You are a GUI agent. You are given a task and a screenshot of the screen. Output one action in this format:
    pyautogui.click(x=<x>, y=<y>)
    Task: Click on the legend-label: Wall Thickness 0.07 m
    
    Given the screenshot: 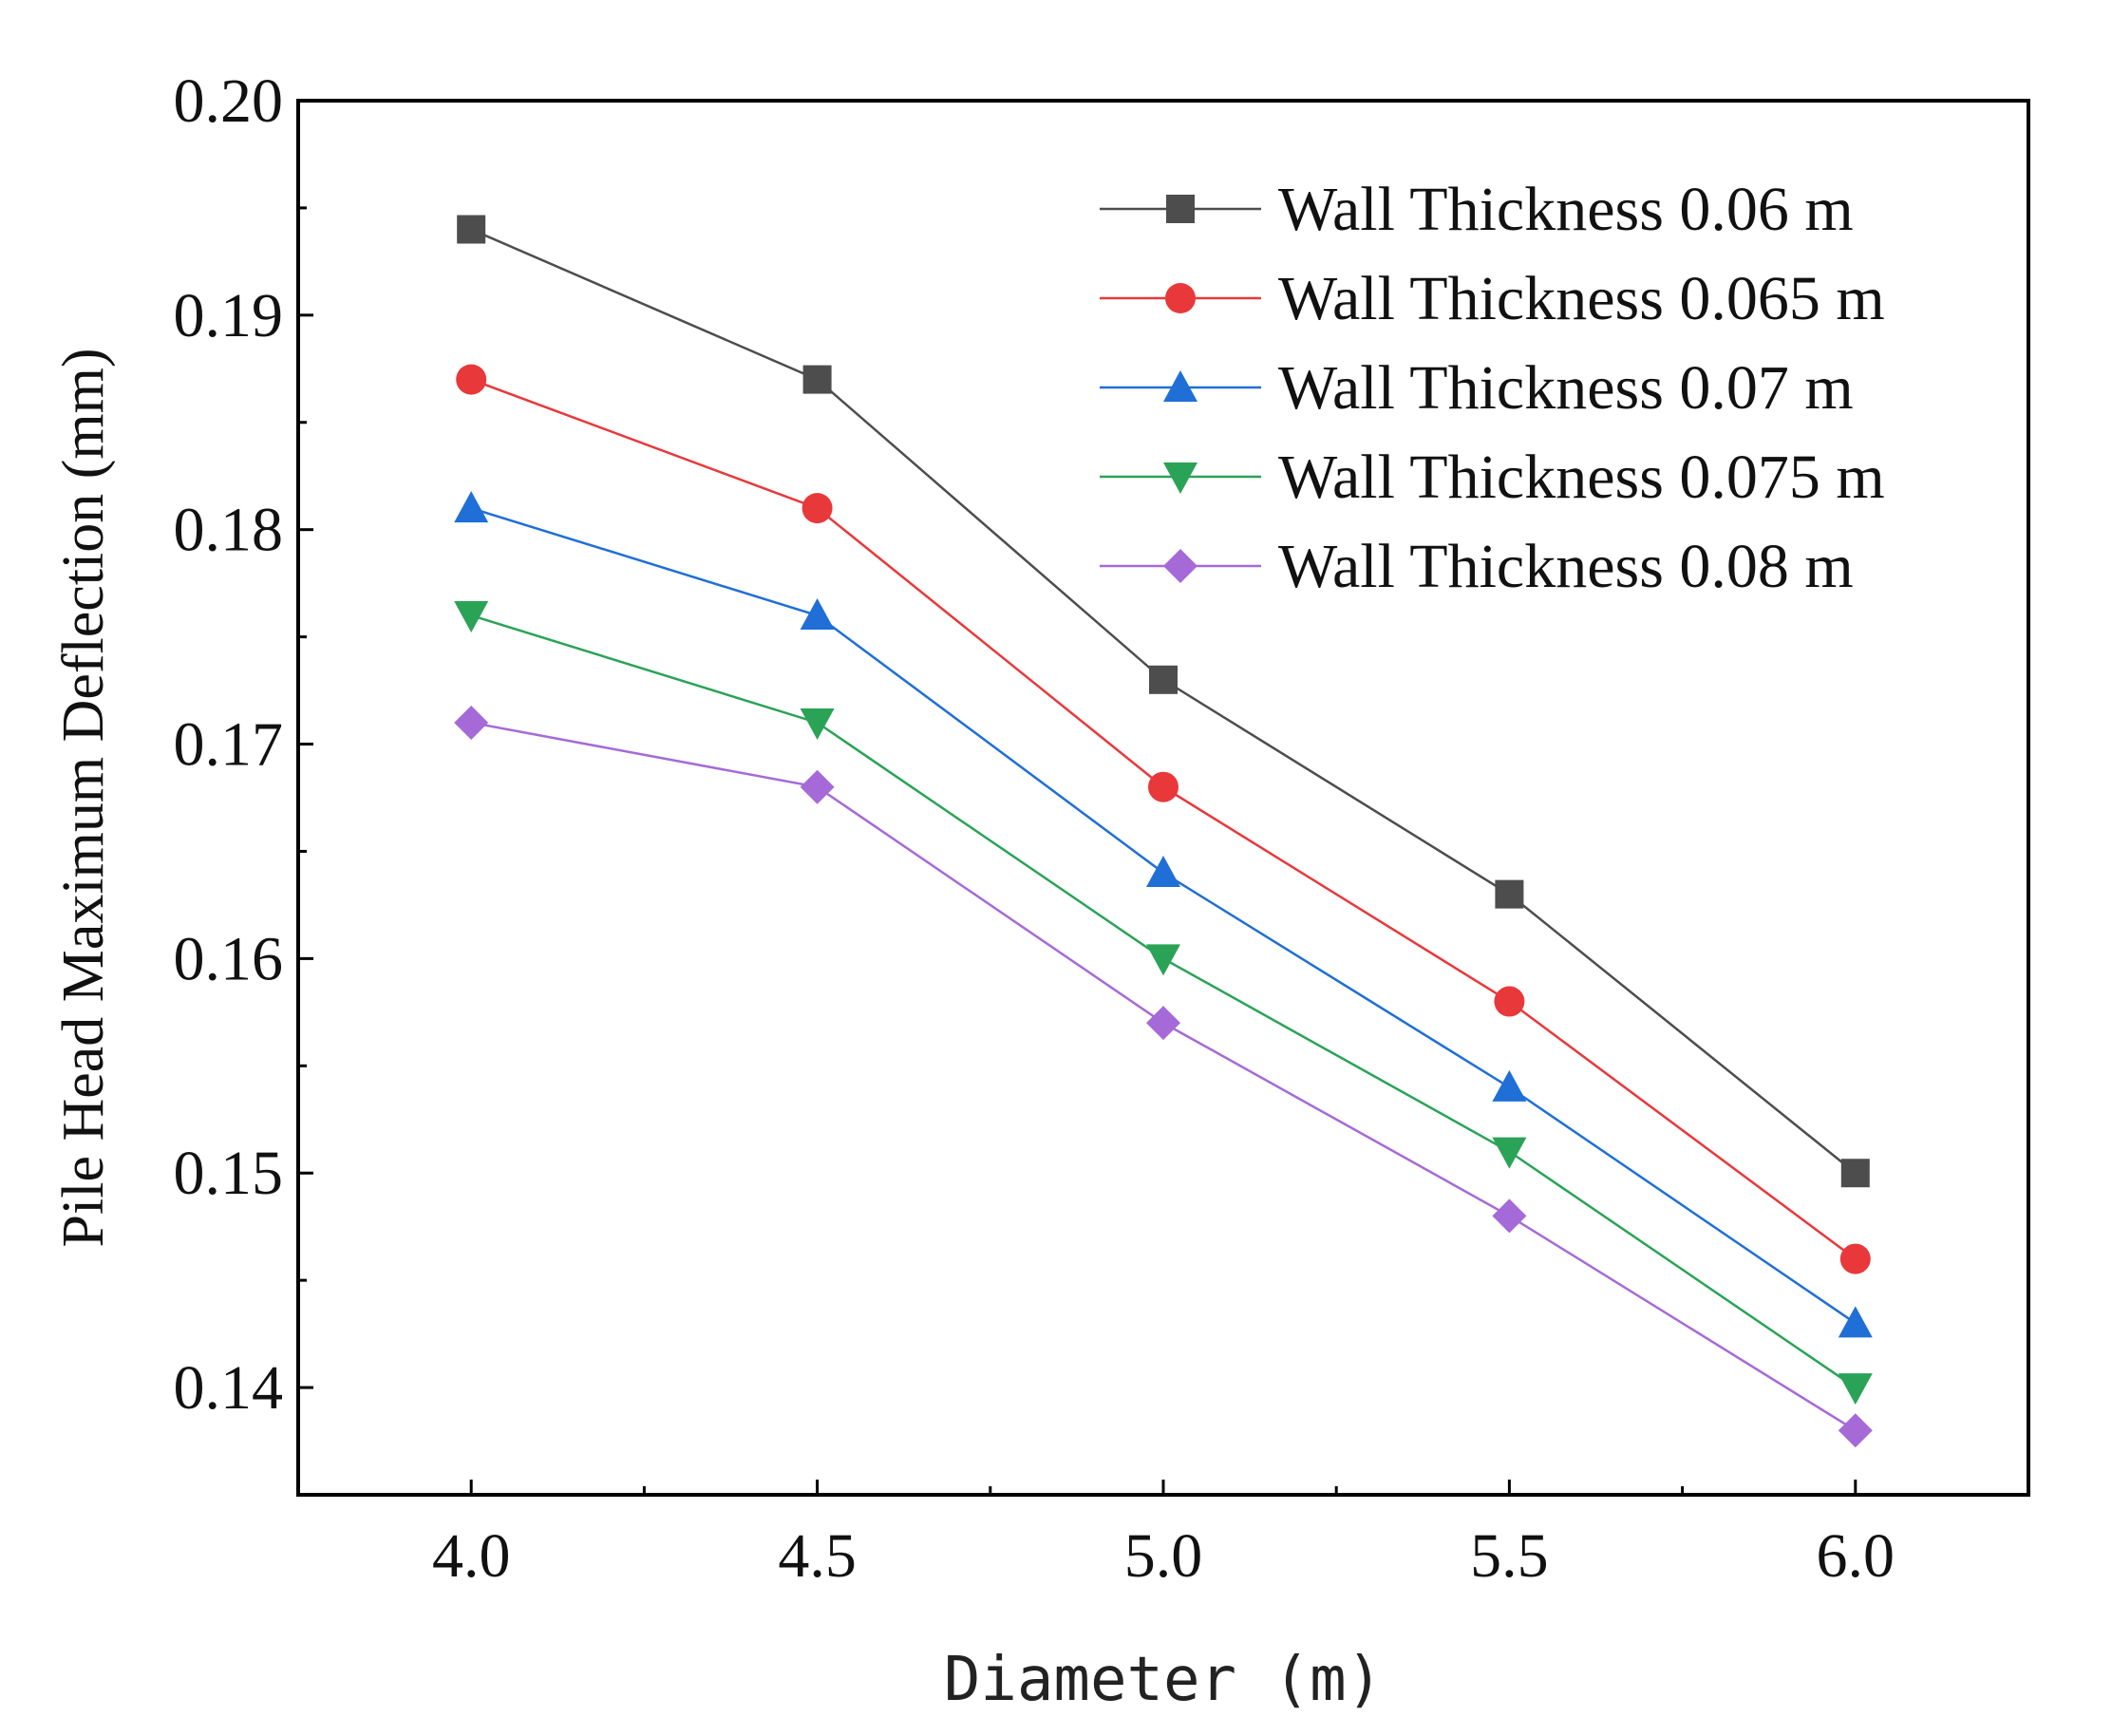 What is the action you would take?
    pyautogui.click(x=1566, y=388)
    